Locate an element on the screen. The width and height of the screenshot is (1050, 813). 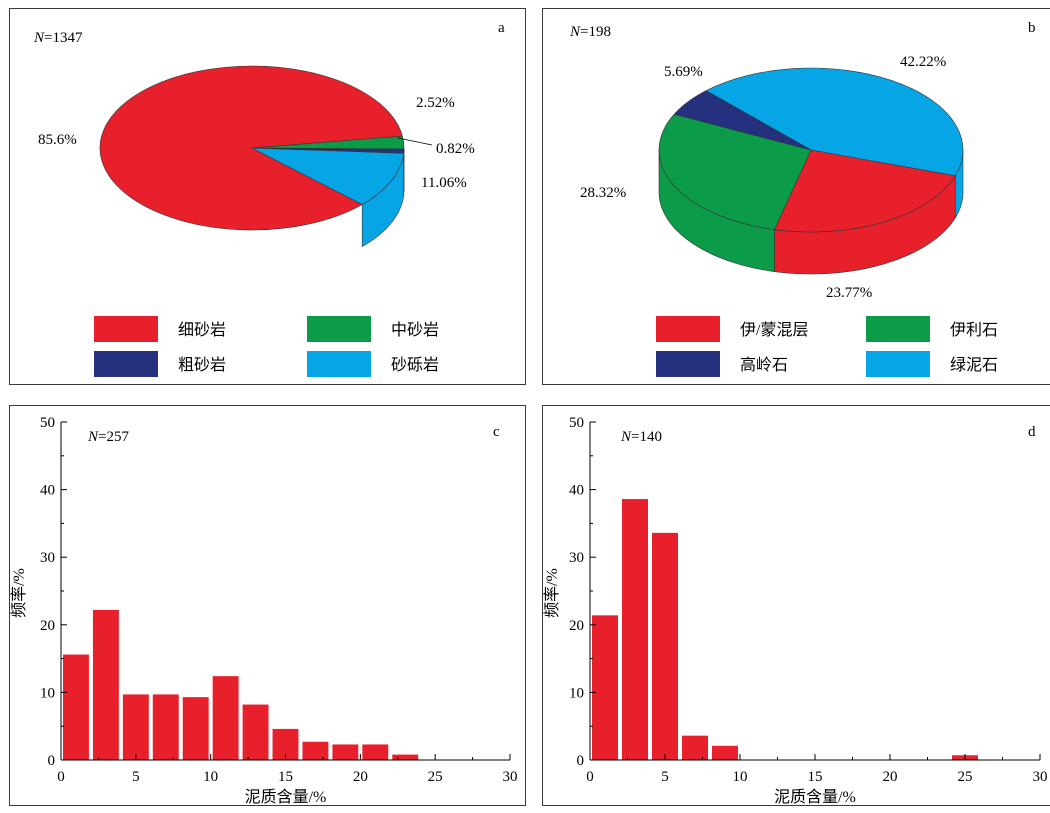
panel-b-letter: b is located at coordinates (1032, 28).